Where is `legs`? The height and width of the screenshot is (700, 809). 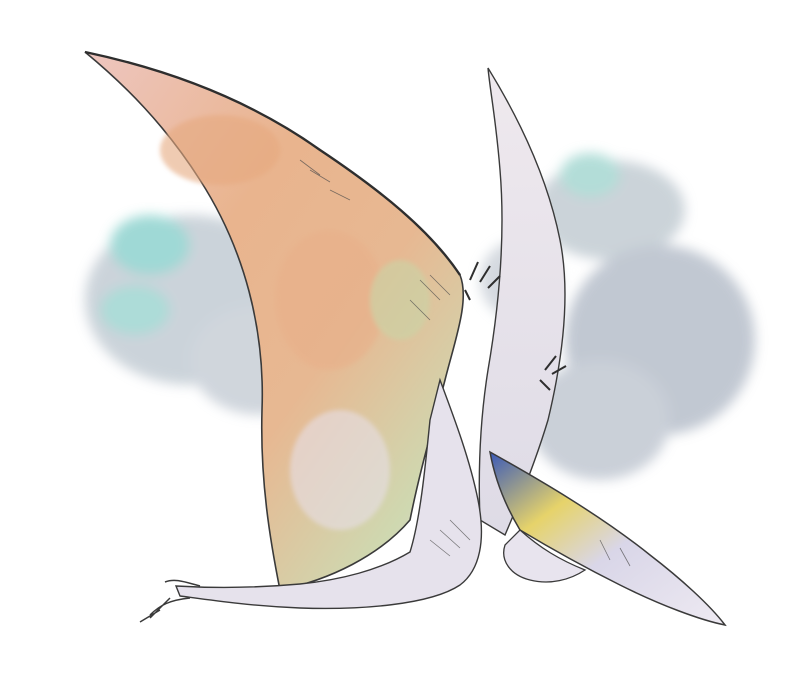
legs is located at coordinates (170, 601).